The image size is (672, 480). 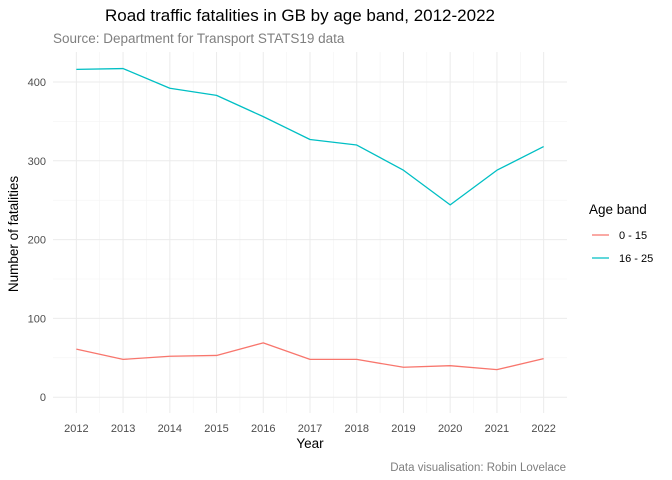 I want to click on y-axis-title: Number of fatalities, so click(x=13, y=234).